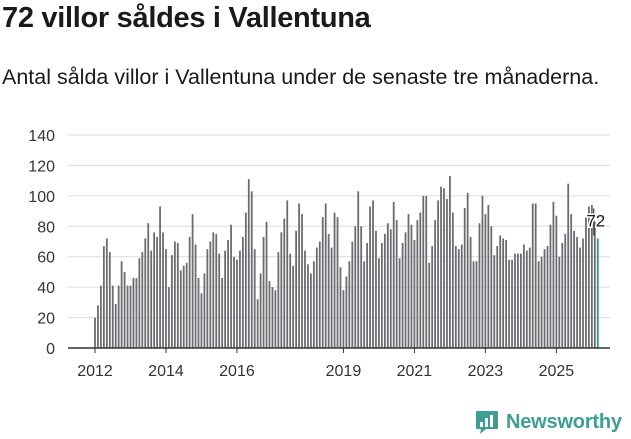 The width and height of the screenshot is (631, 439). Describe the element at coordinates (95, 371) in the screenshot. I see `x-tick-label: 2012` at that location.